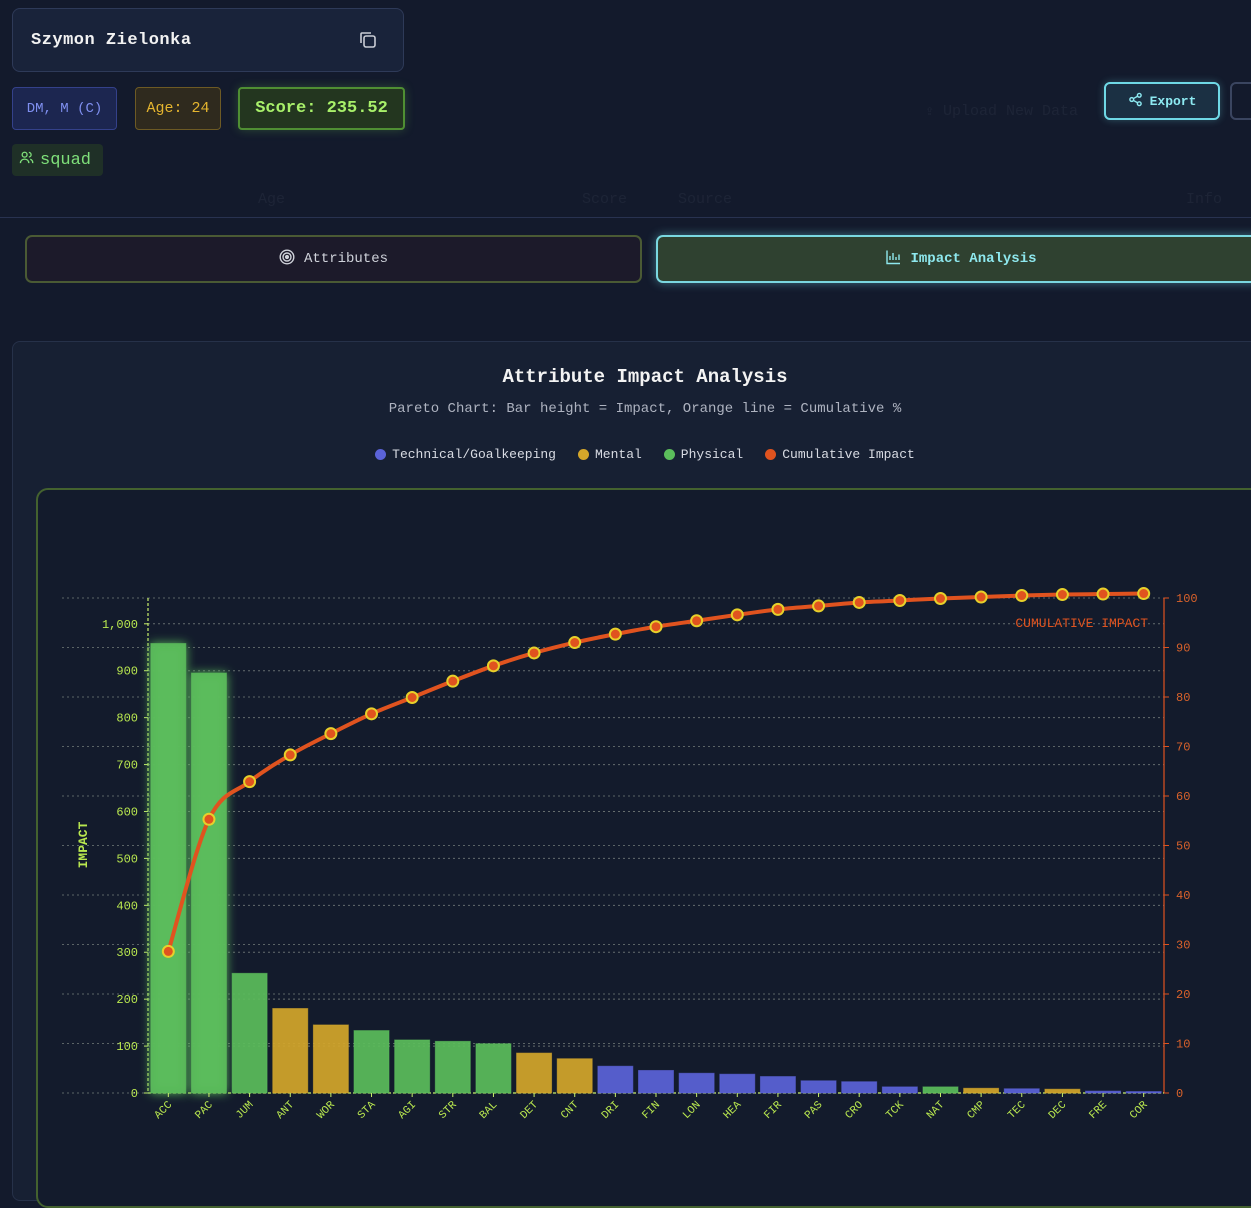 The image size is (1251, 1208). I want to click on cumulative-point-dec, so click(1062, 595).